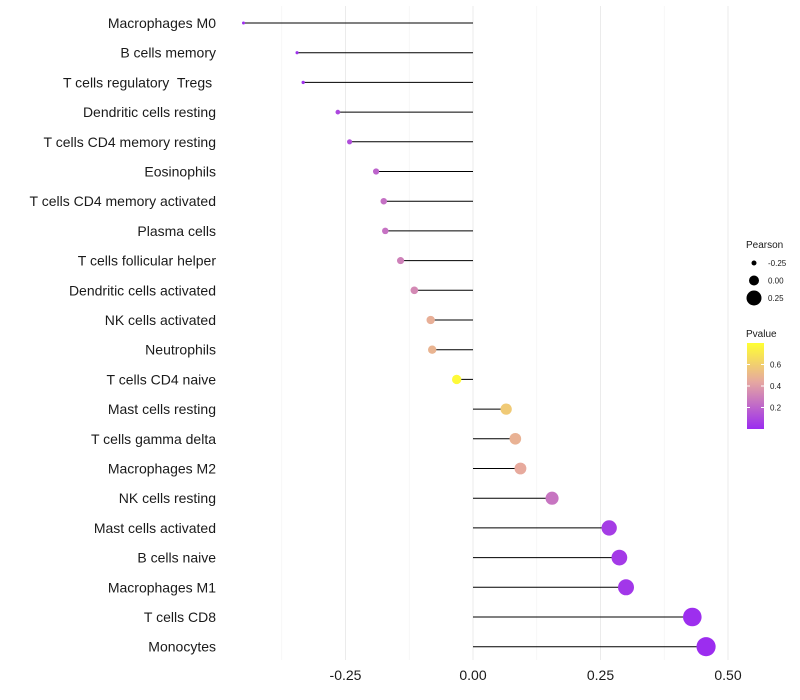  I want to click on legend-title: Pvalue, so click(761, 334).